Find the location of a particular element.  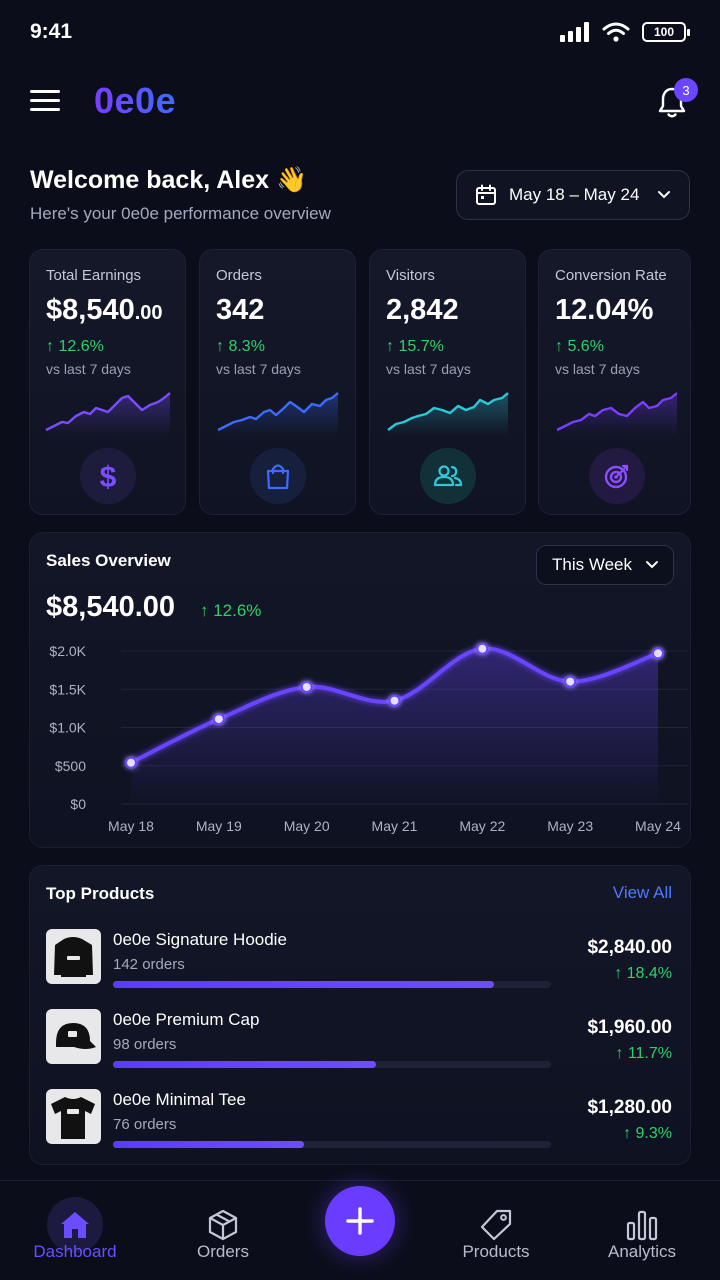

nav-item-products: Products is located at coordinates (496, 1230).